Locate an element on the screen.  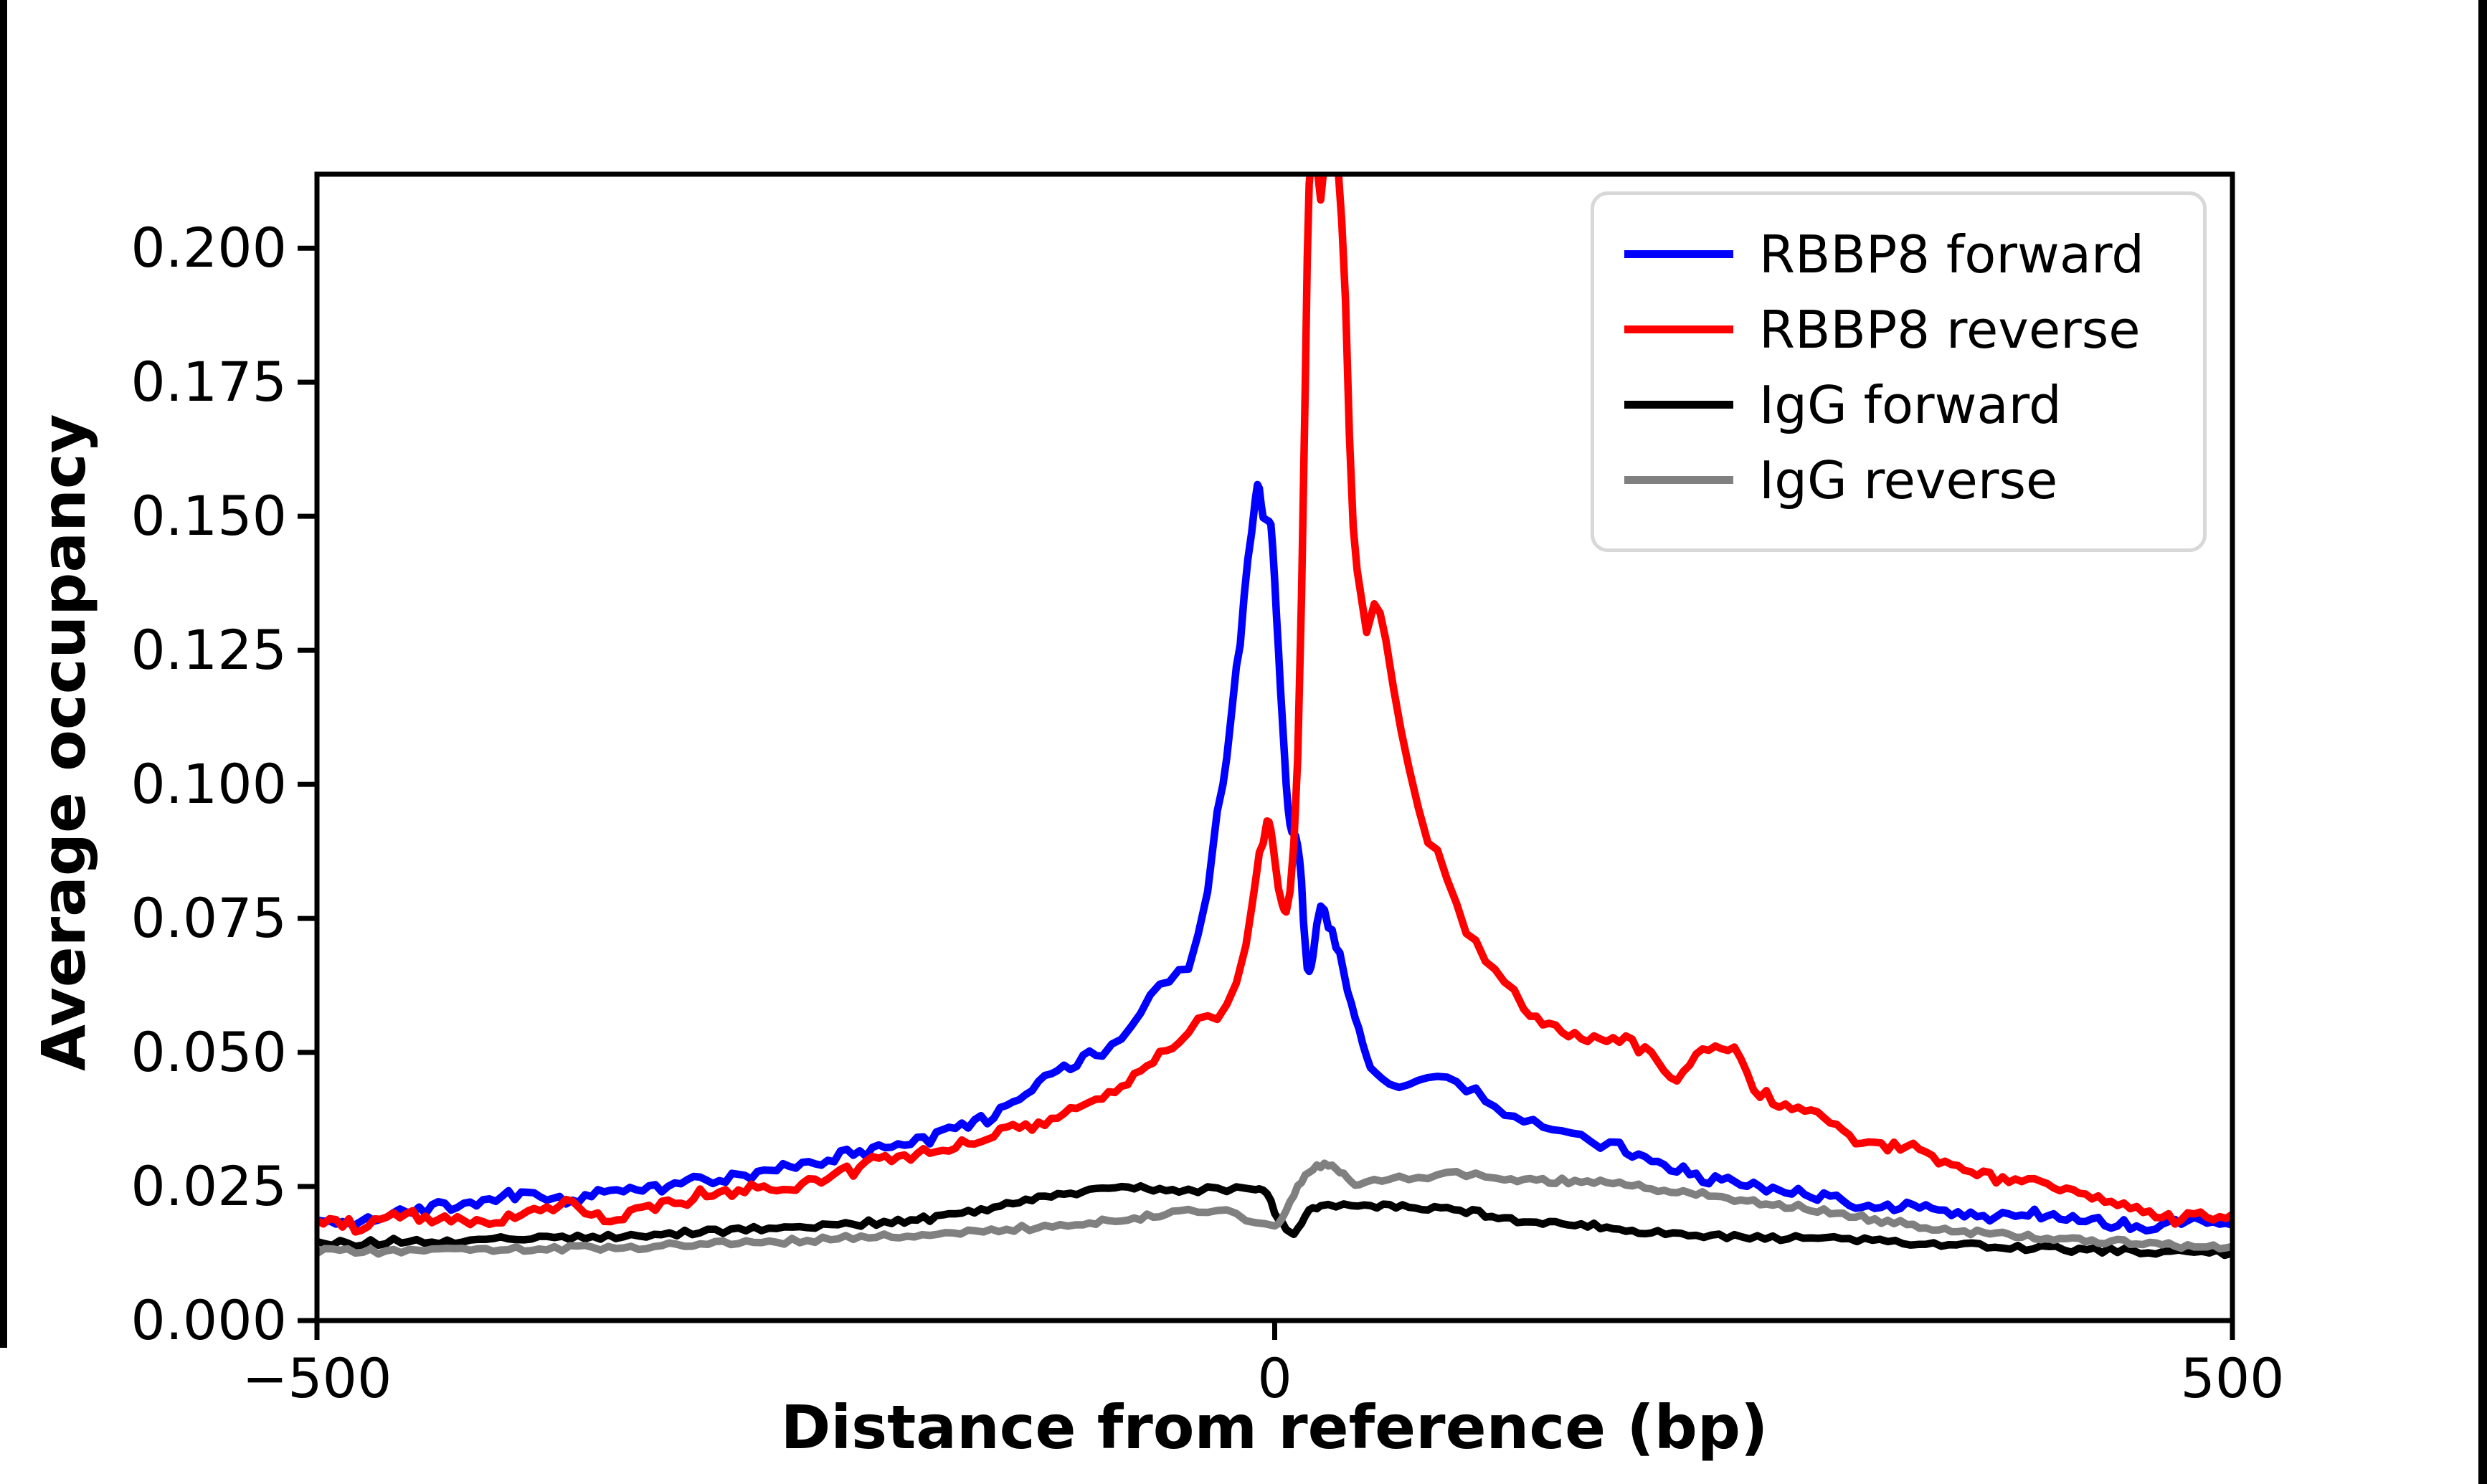
legend-label: RBBP8 forward is located at coordinates (1951, 254).